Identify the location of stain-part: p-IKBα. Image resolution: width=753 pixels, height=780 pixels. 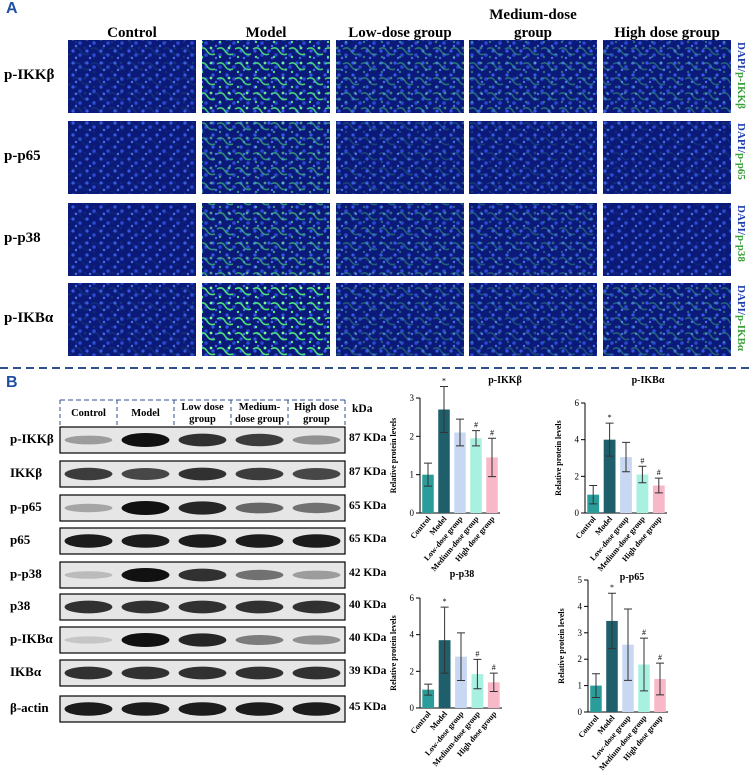
(741, 333).